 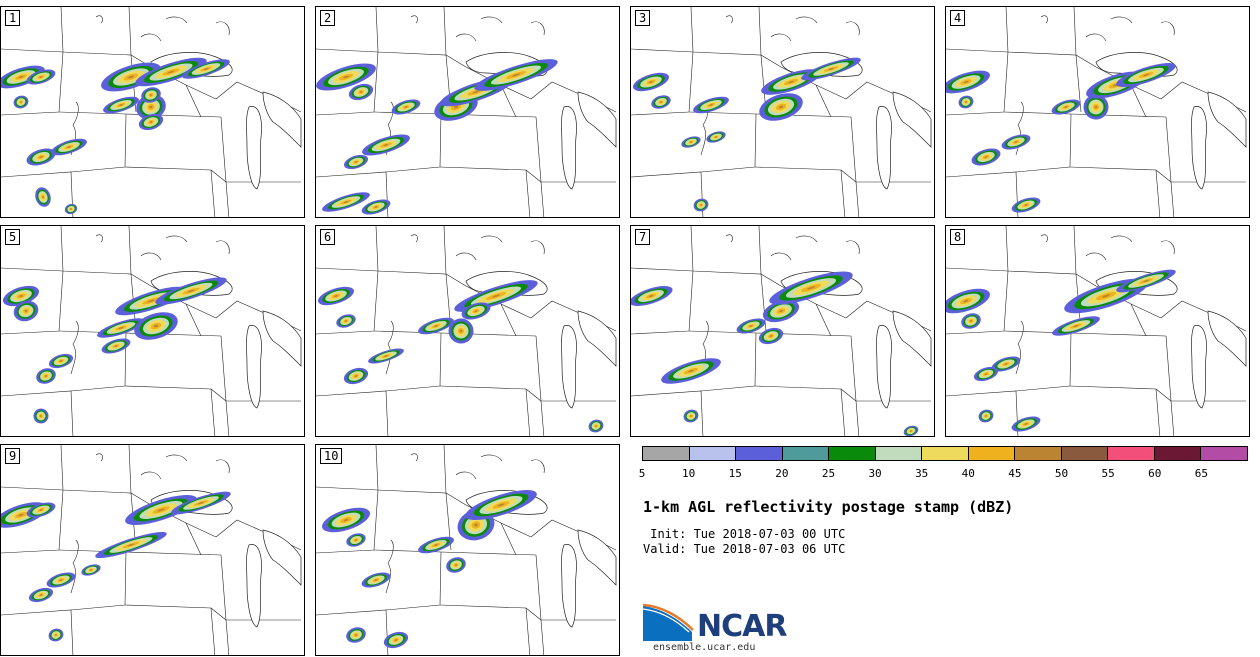 What do you see at coordinates (735, 473) in the screenshot?
I see `colorbar-tick-label: 15` at bounding box center [735, 473].